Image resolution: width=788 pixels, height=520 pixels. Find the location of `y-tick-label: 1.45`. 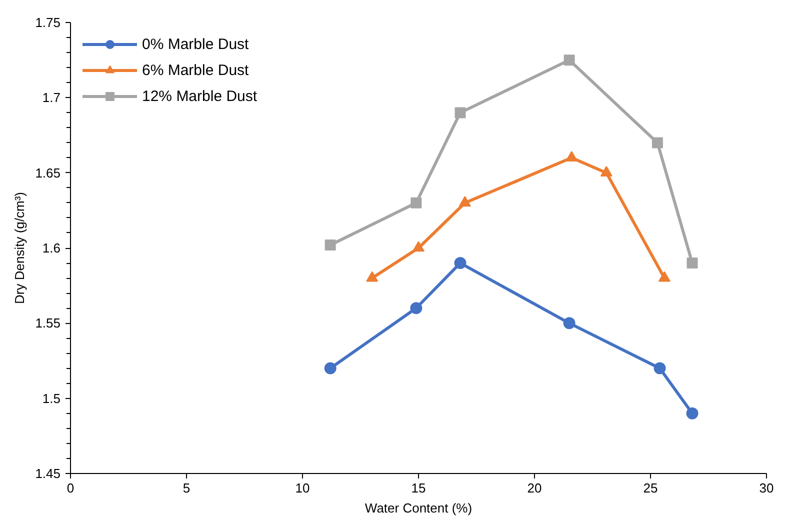

y-tick-label: 1.45 is located at coordinates (48, 473).